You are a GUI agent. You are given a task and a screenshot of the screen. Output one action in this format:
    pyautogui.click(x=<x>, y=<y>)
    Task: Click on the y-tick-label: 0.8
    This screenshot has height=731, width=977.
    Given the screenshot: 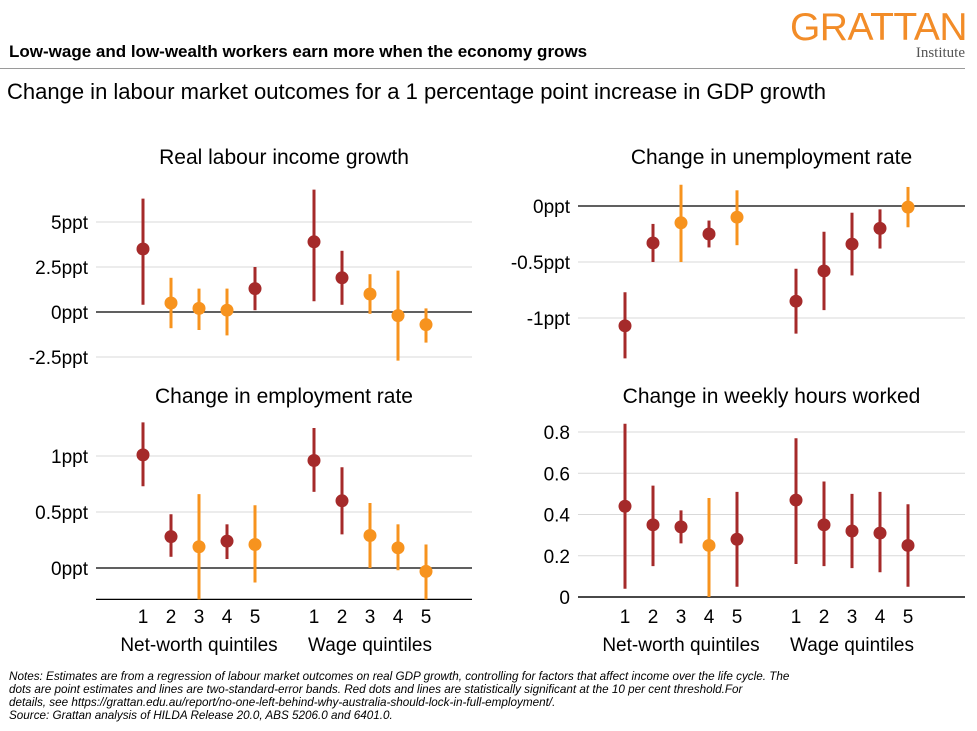 What is the action you would take?
    pyautogui.click(x=557, y=433)
    